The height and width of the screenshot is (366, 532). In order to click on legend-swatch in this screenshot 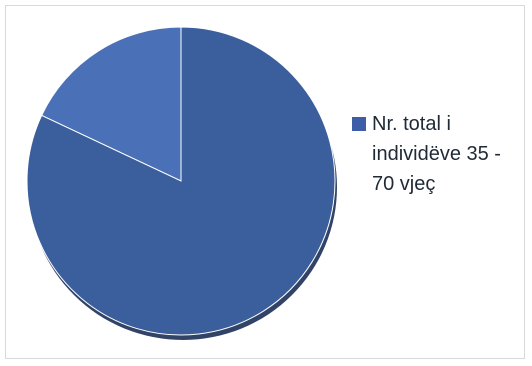, I will do `click(359, 124)`.